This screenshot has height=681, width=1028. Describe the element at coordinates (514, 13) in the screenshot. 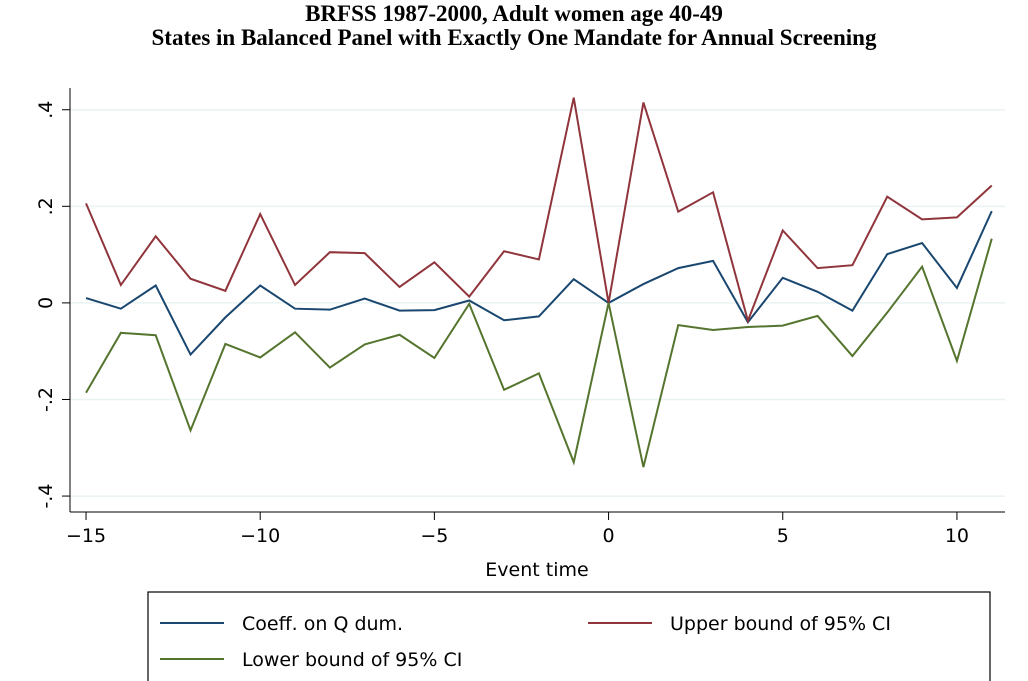

I see `chart-title: BRFSS 1987-2000, Adult women age 40-49` at that location.